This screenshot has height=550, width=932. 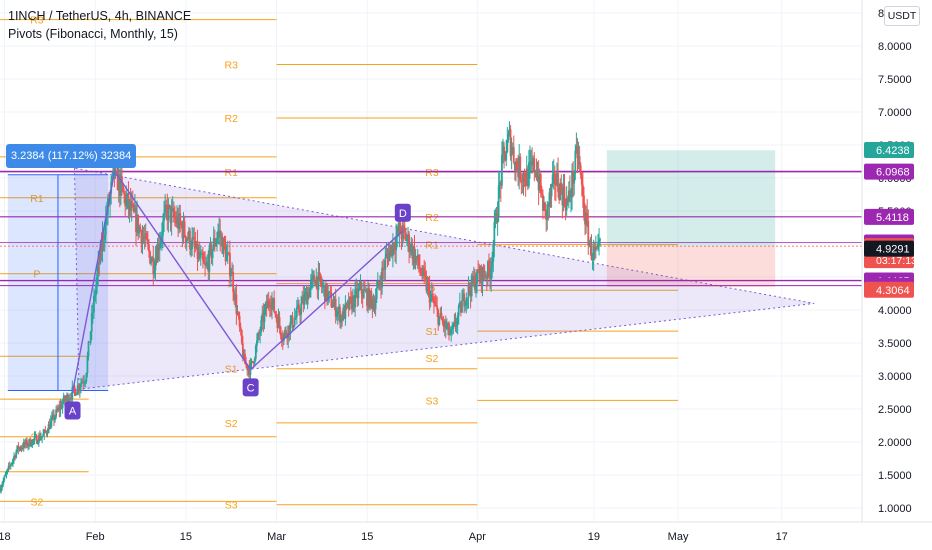 What do you see at coordinates (276, 537) in the screenshot?
I see `x-tick-label: Mar` at bounding box center [276, 537].